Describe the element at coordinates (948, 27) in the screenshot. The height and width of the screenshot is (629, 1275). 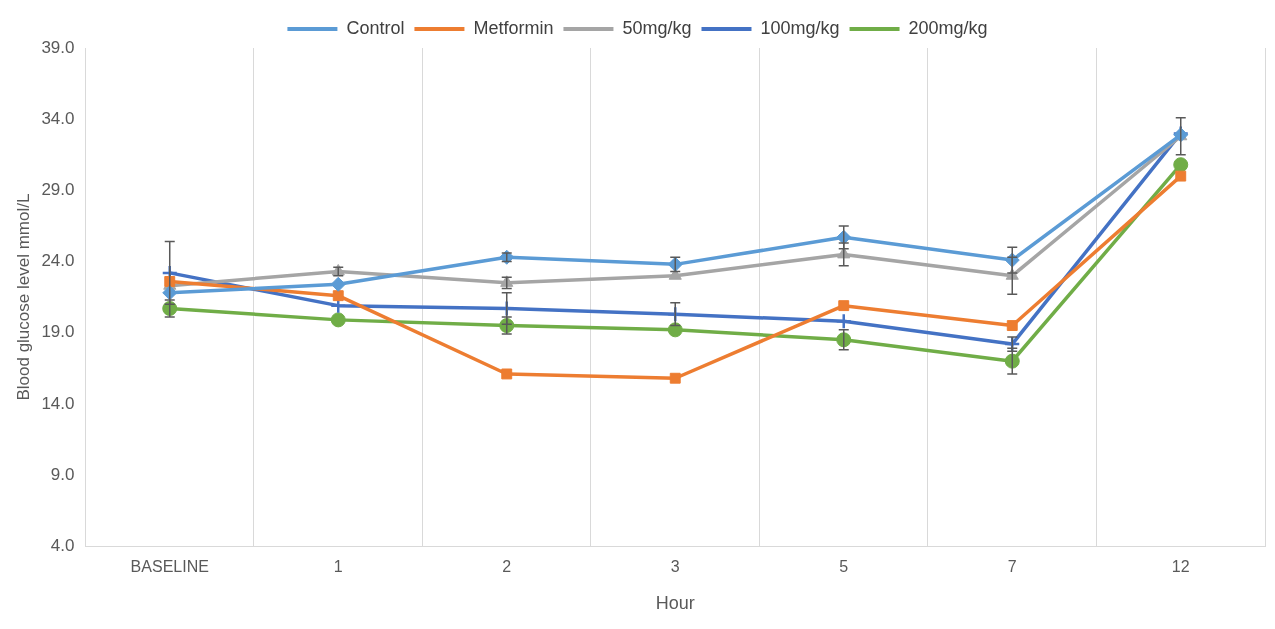
I see `legend-label: 200mg/kg` at that location.